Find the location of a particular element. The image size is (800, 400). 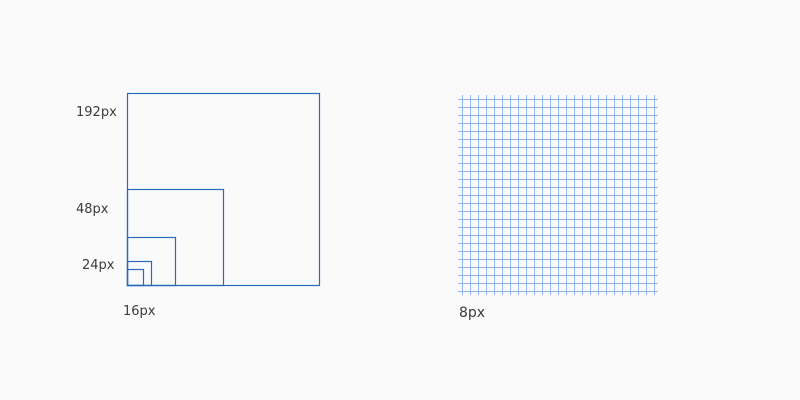

grid-label-8px: 8px is located at coordinates (472, 313).